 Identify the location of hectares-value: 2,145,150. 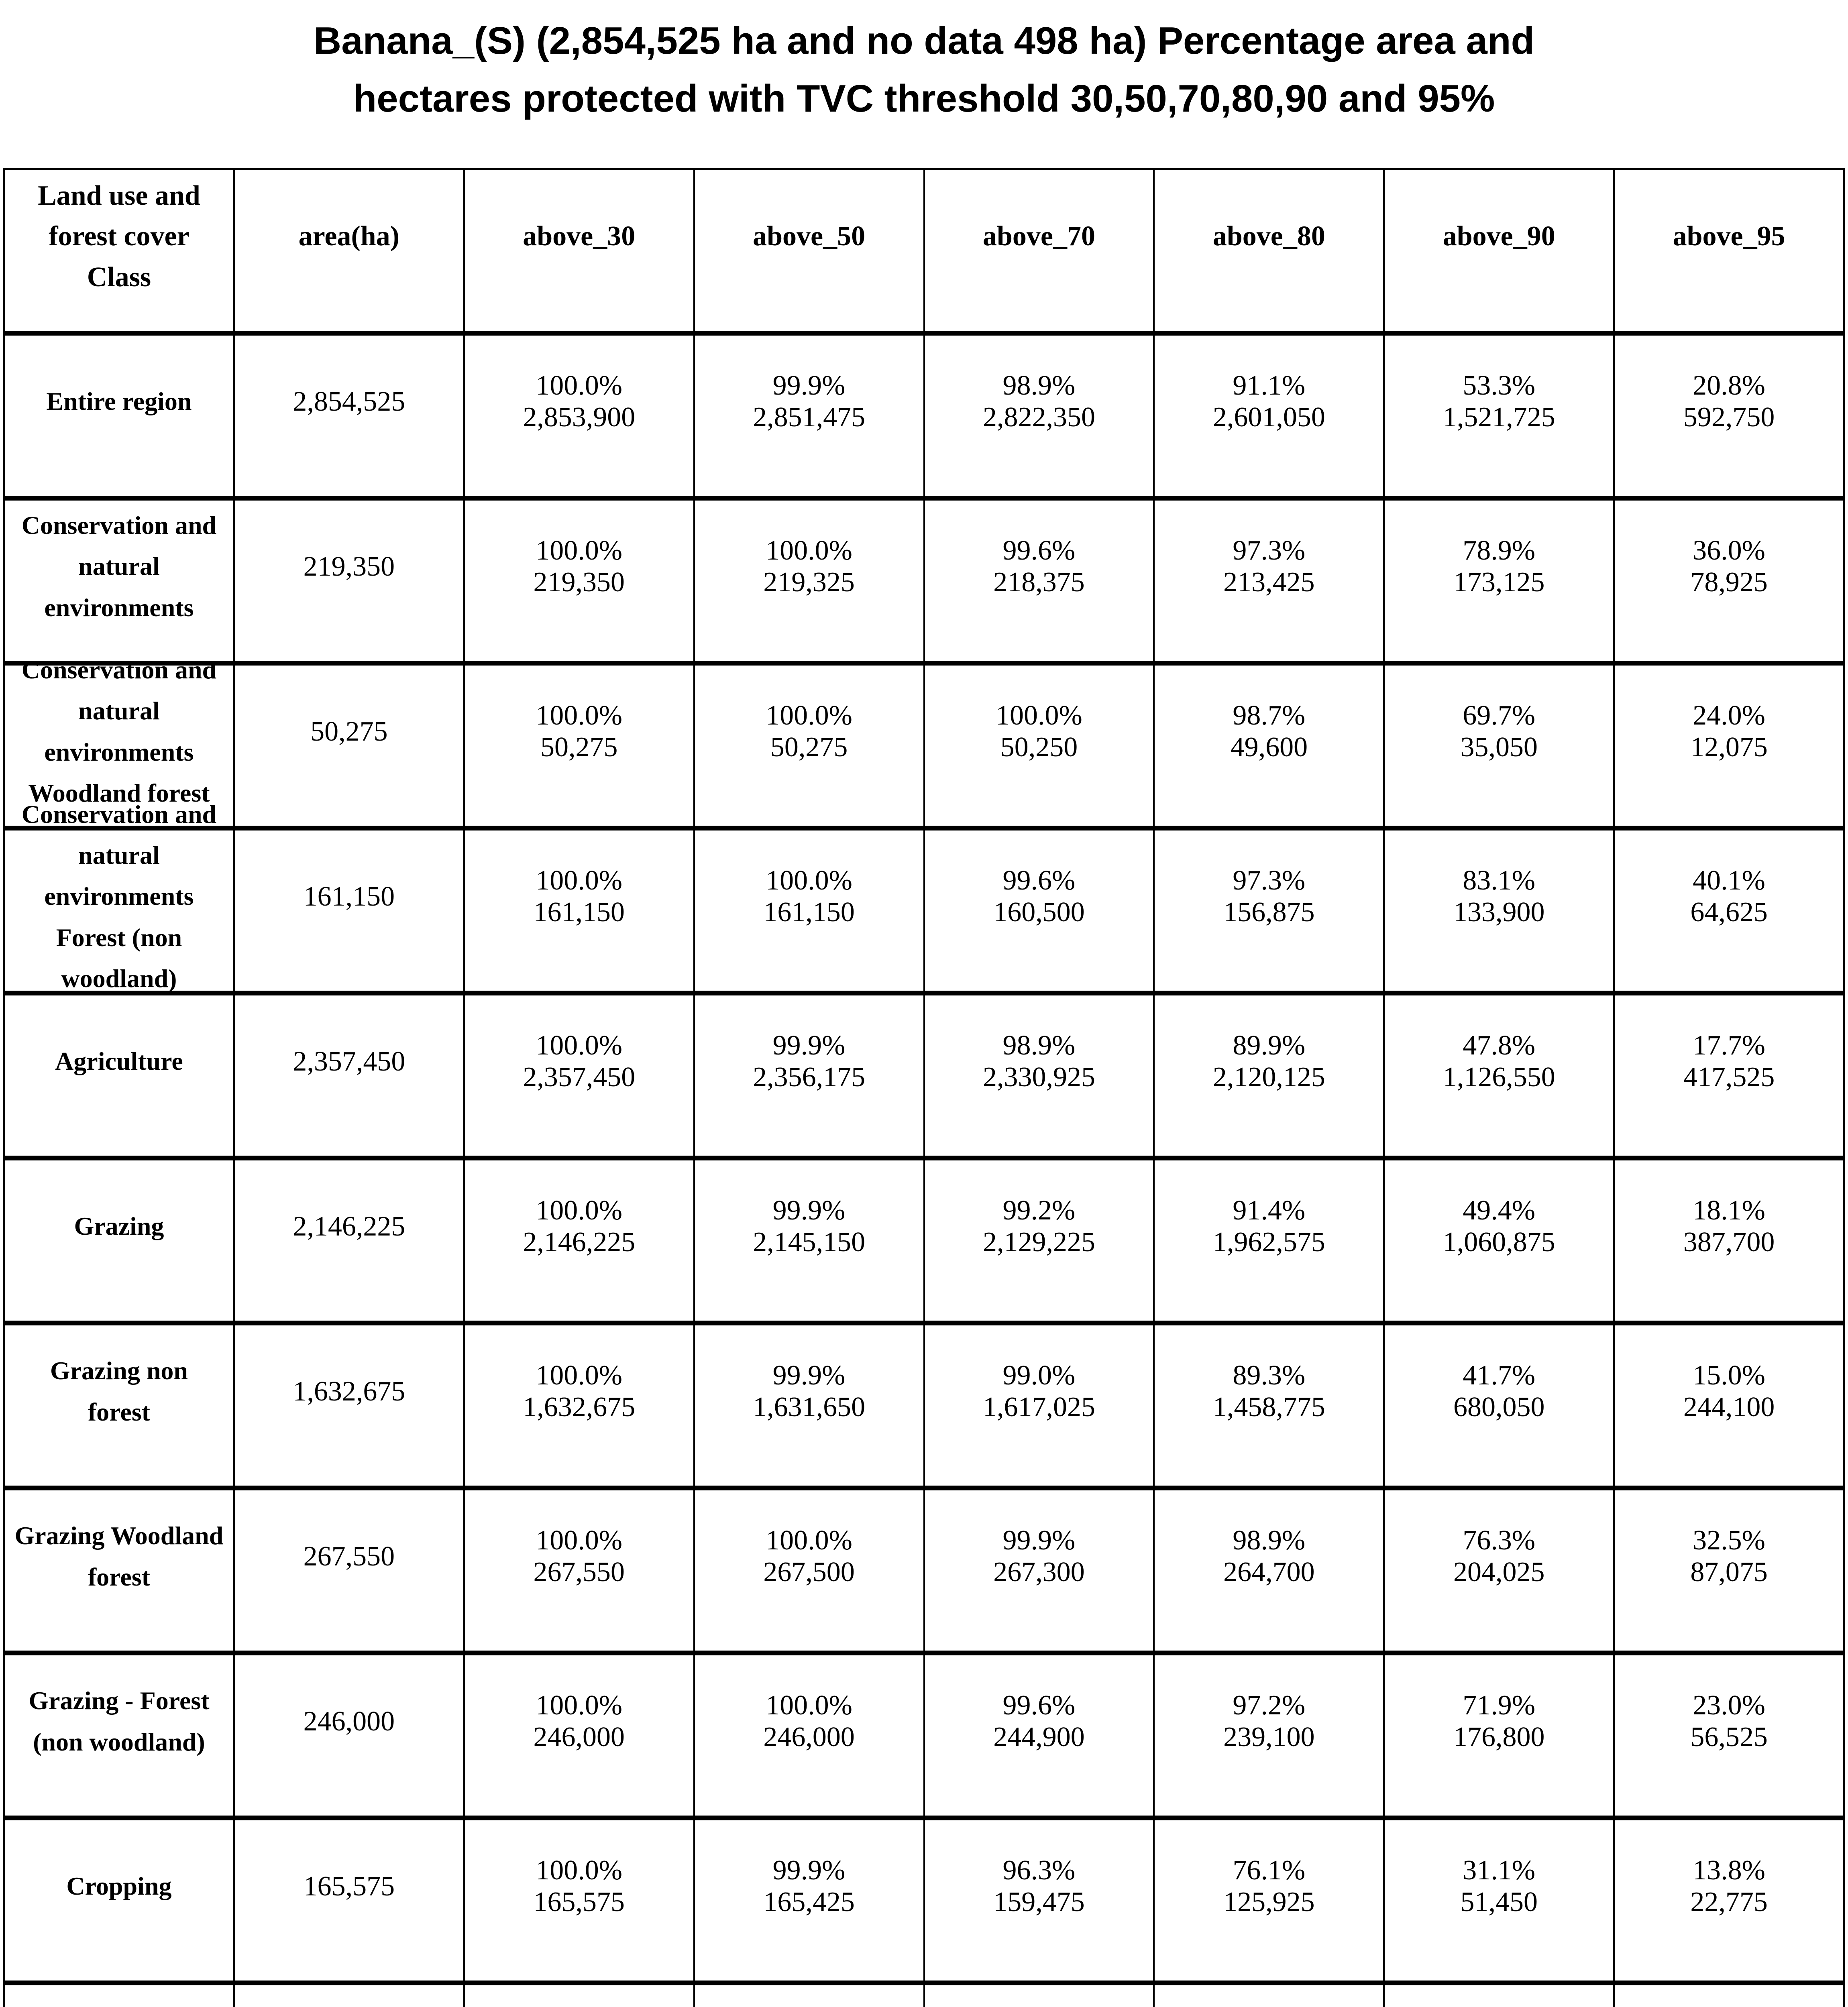
(809, 1242).